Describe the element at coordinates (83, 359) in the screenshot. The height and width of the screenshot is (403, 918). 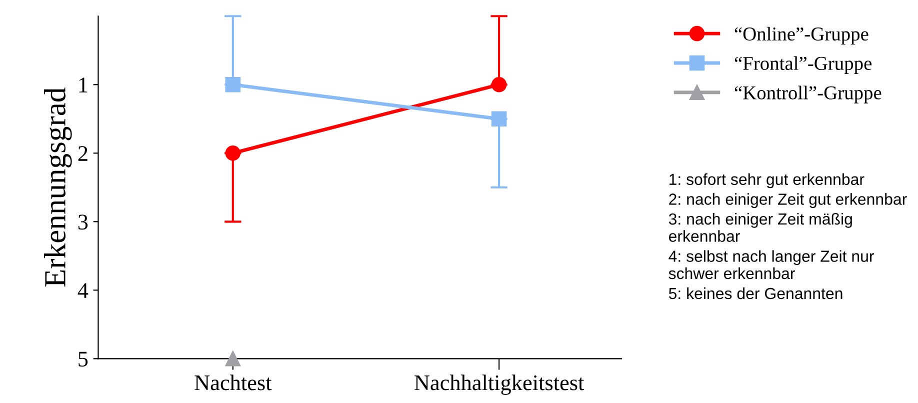
I see `y-tick-label: 5` at that location.